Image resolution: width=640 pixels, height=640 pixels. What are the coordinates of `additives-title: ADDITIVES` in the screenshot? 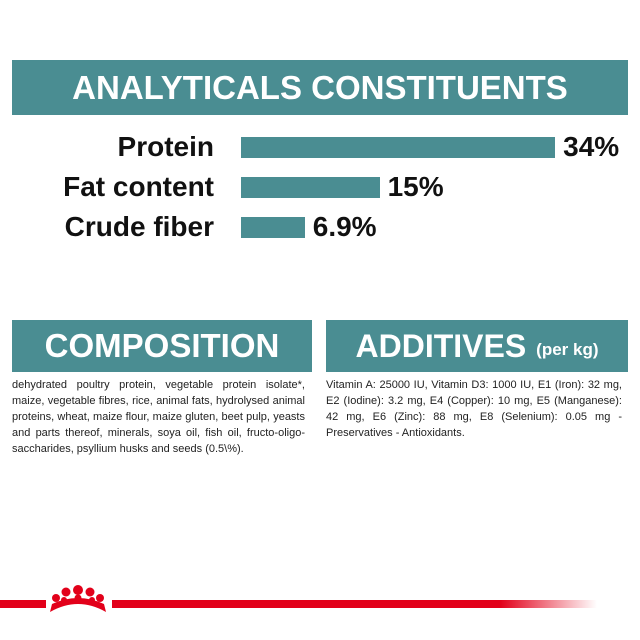 It's located at (441, 345).